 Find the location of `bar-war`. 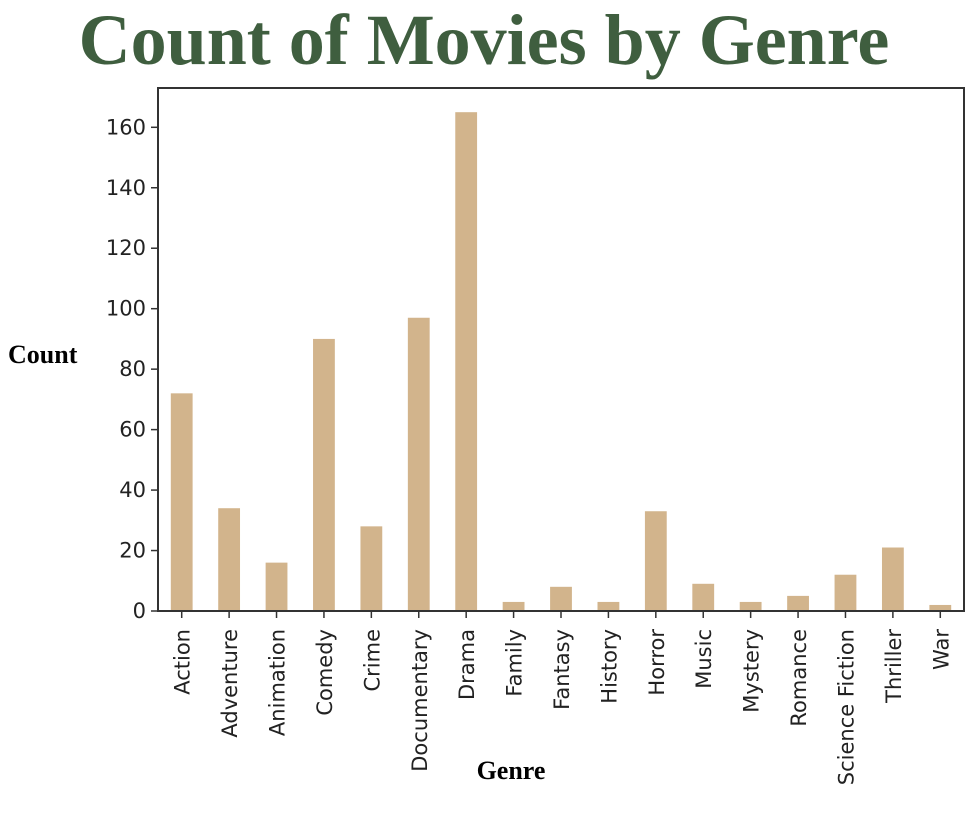

bar-war is located at coordinates (940, 607).